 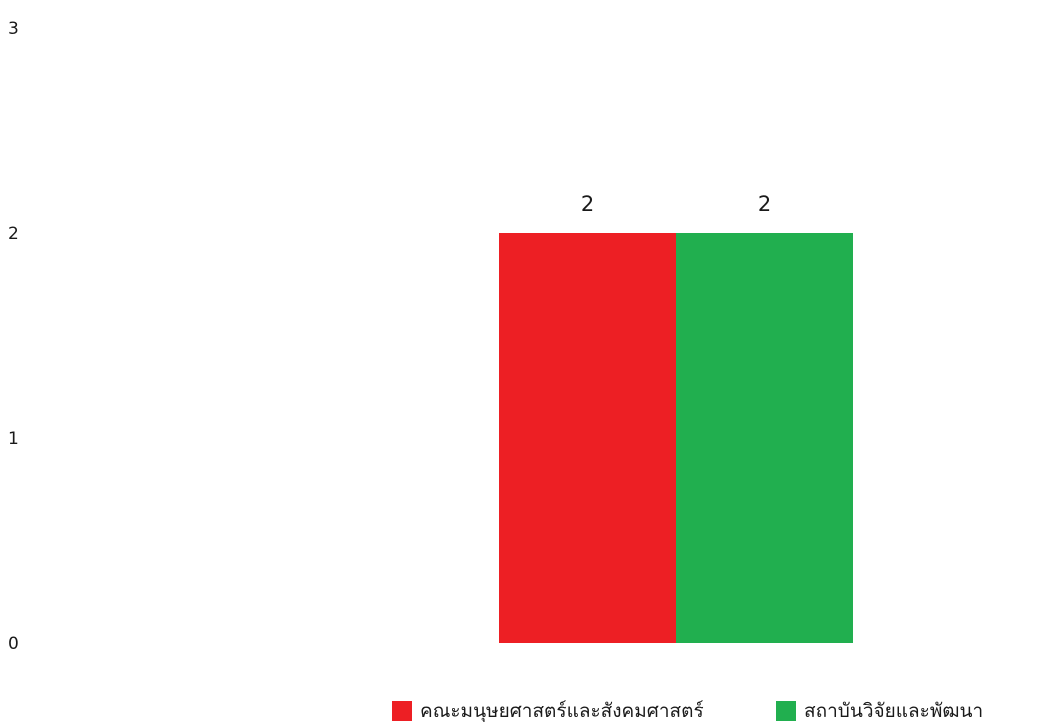 What do you see at coordinates (402, 711) in the screenshot?
I see `legend-swatch-humanities` at bounding box center [402, 711].